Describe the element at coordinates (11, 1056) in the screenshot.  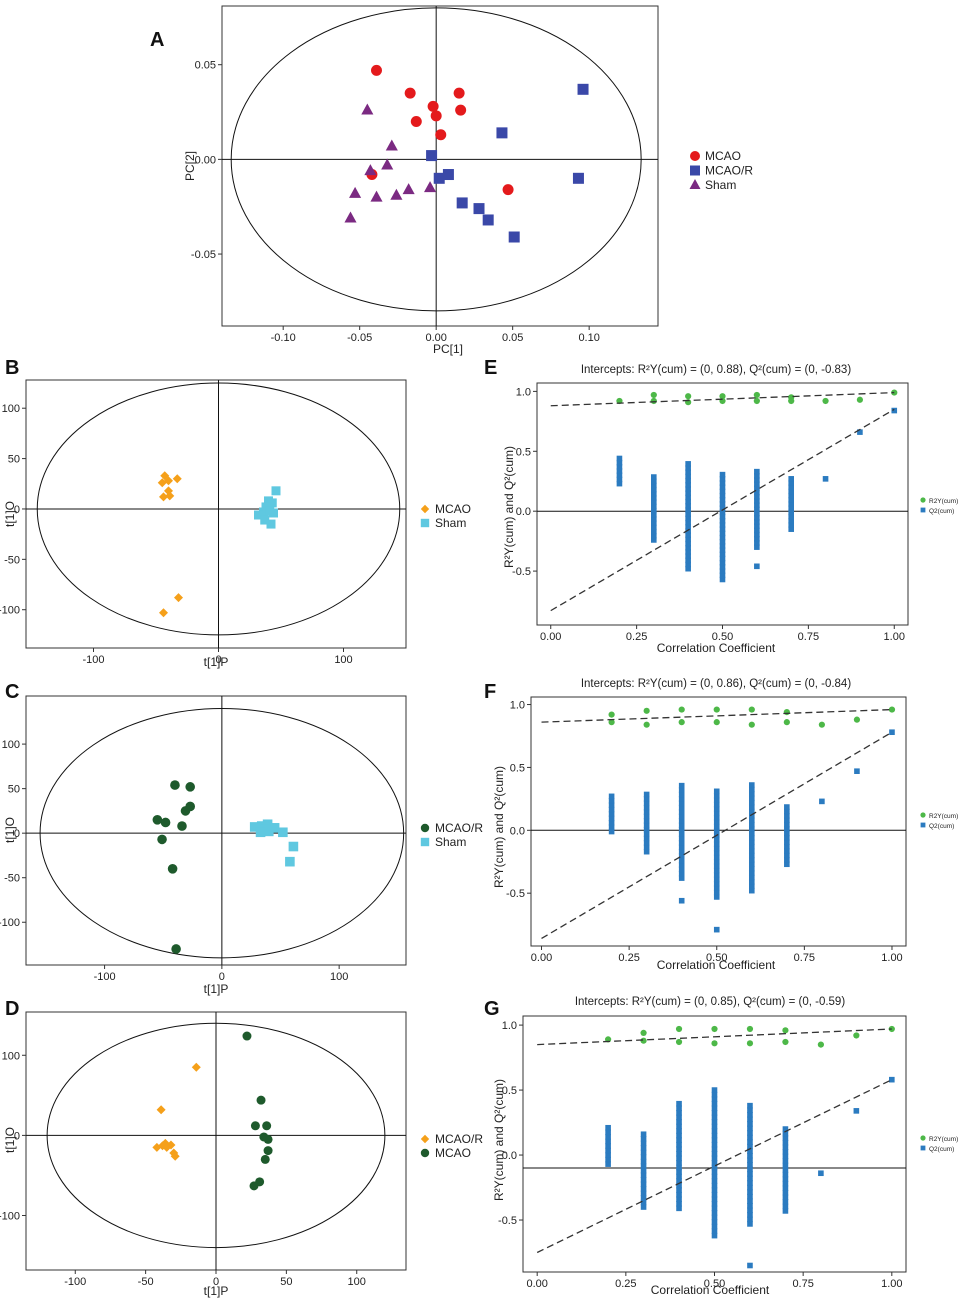
I see `panel-d-ytick-label: 100` at that location.